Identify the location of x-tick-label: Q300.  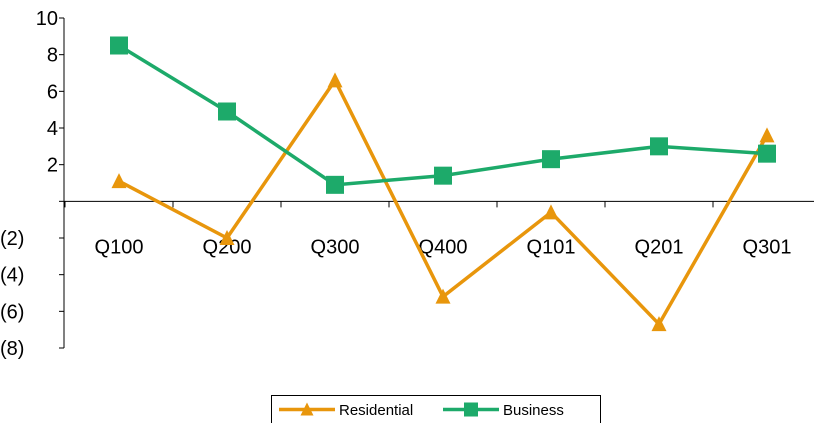
(335, 247).